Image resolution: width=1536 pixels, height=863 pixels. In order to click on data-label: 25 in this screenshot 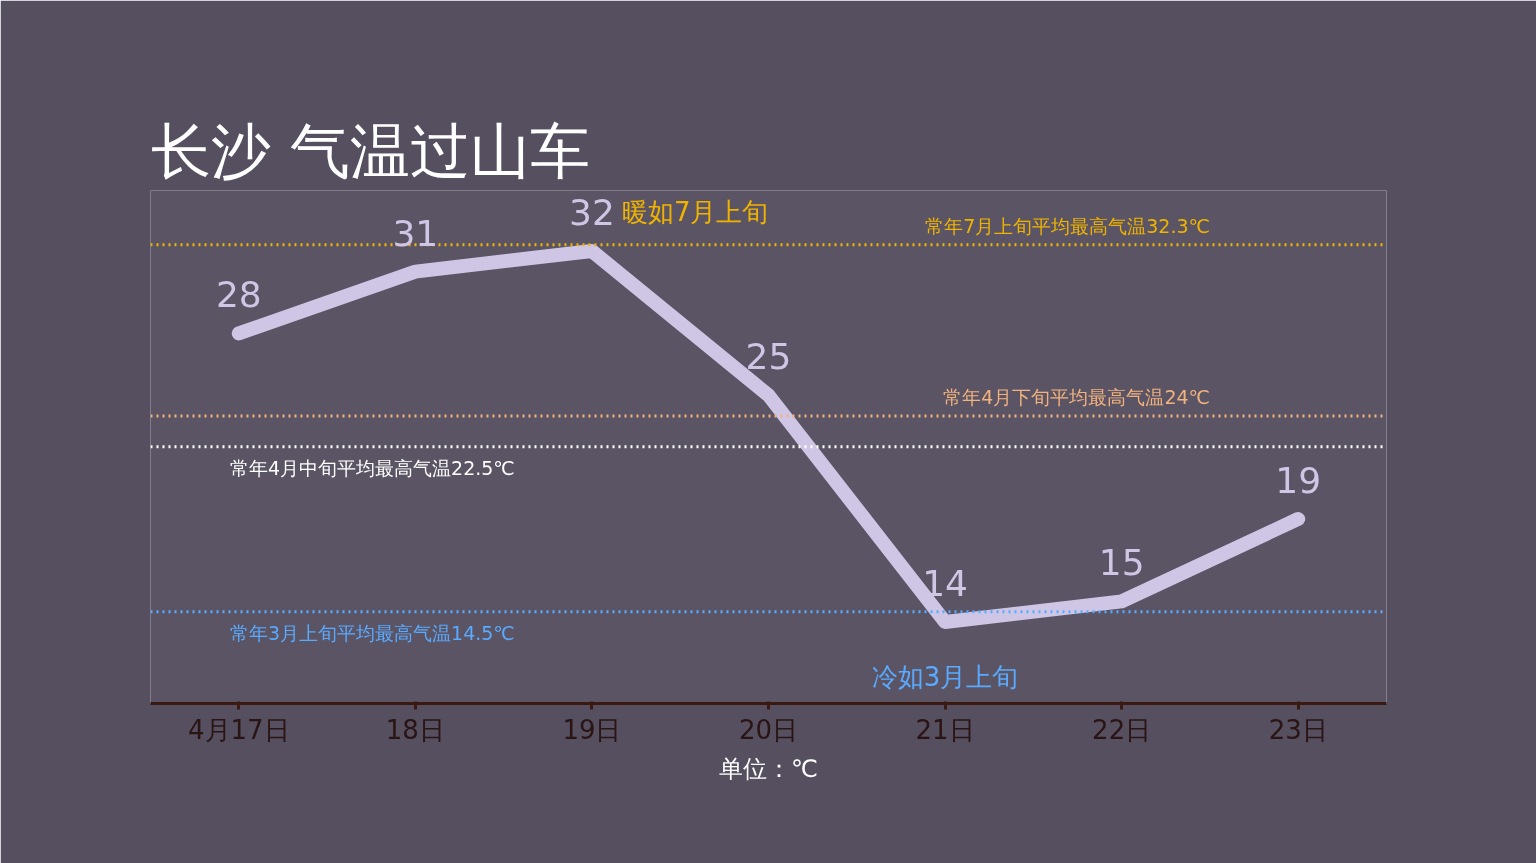, I will do `click(768, 357)`.